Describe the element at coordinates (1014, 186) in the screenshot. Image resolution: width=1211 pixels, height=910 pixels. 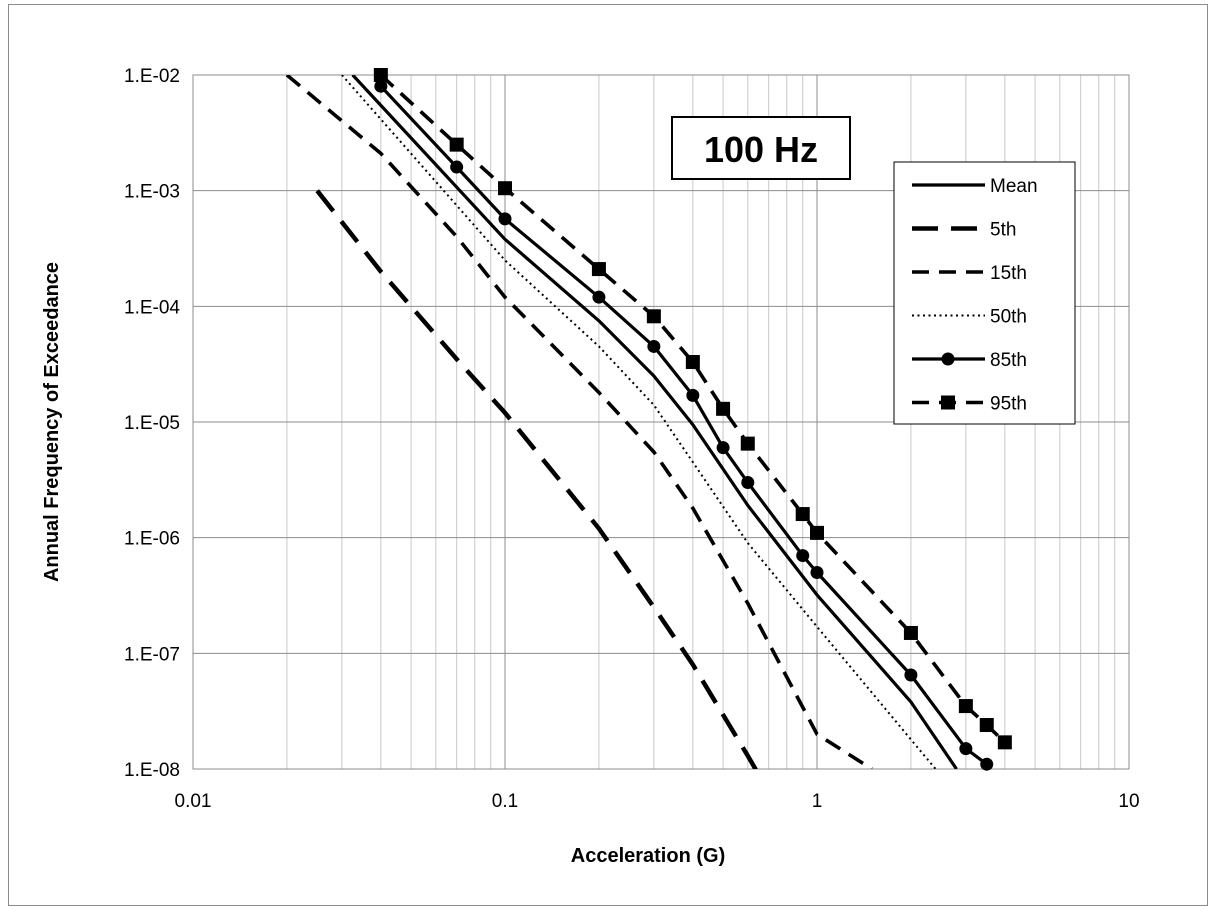
I see `legend-label: Mean` at that location.